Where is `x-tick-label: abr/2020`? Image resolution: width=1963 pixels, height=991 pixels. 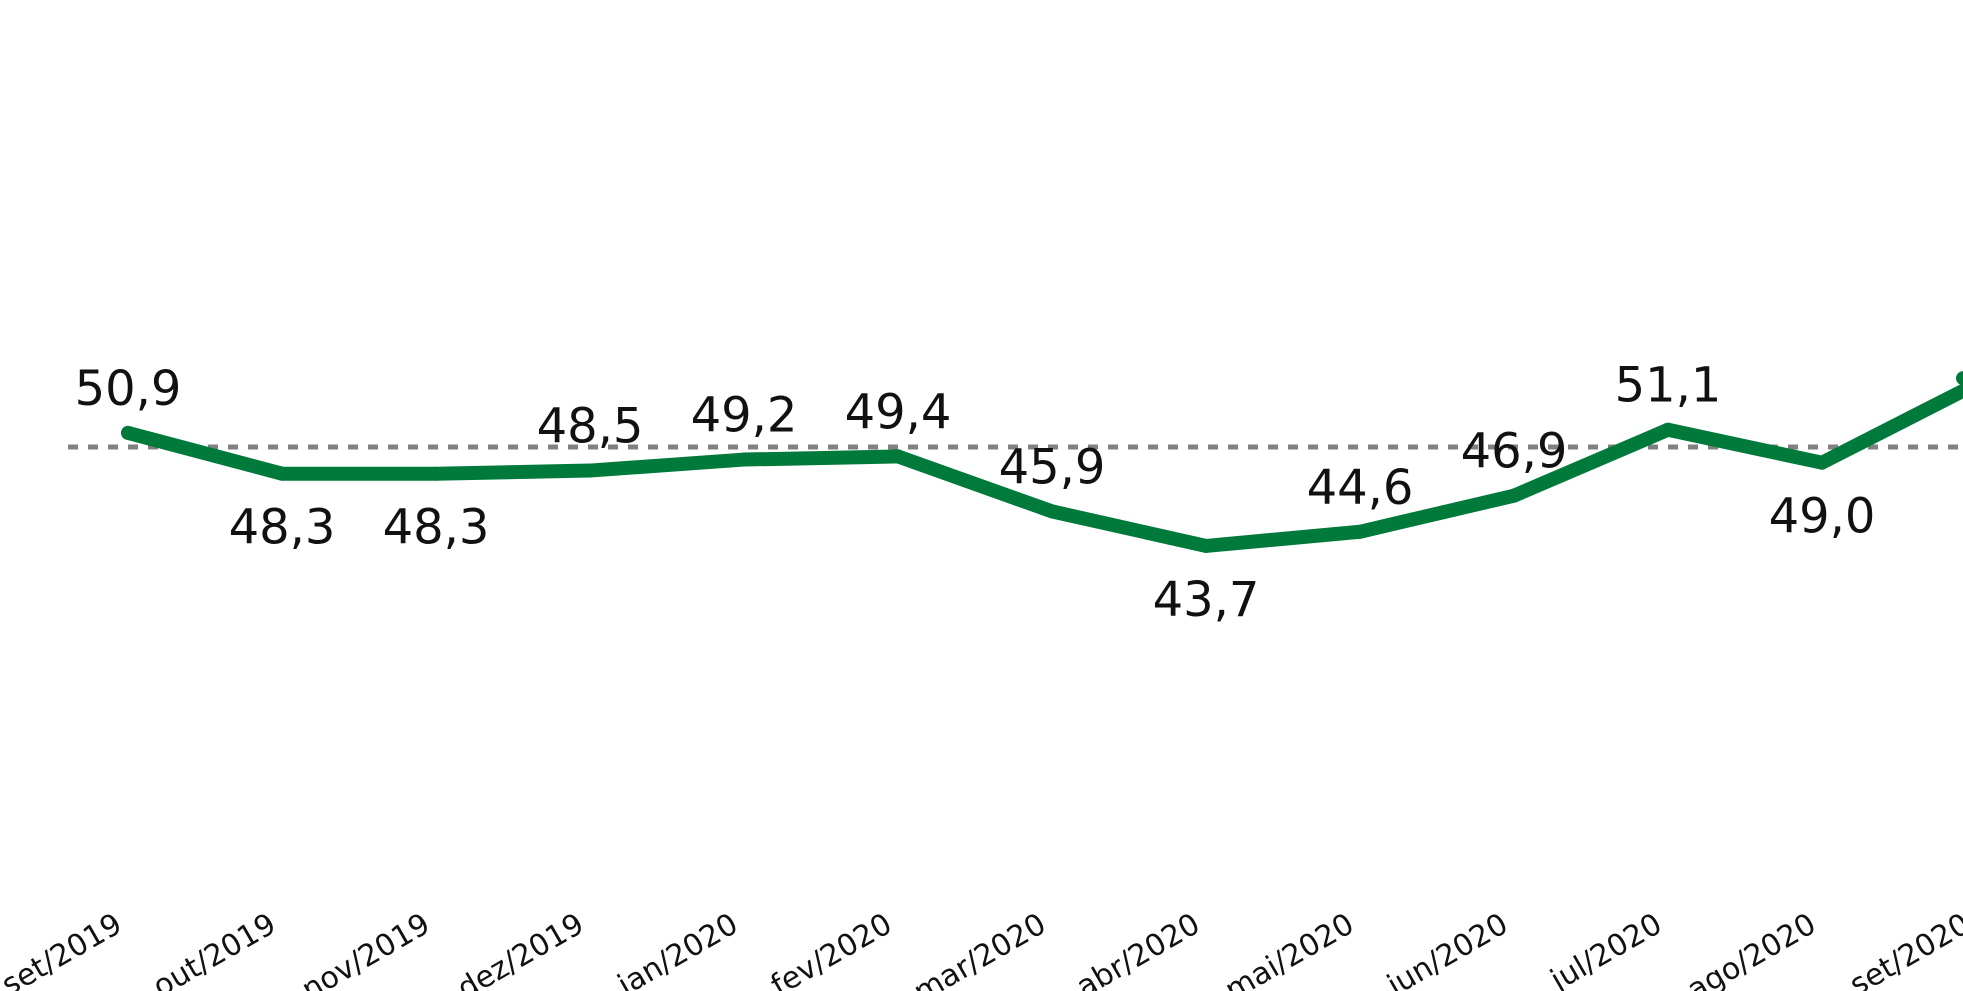
x-tick-label: abr/2020 is located at coordinates (1138, 949).